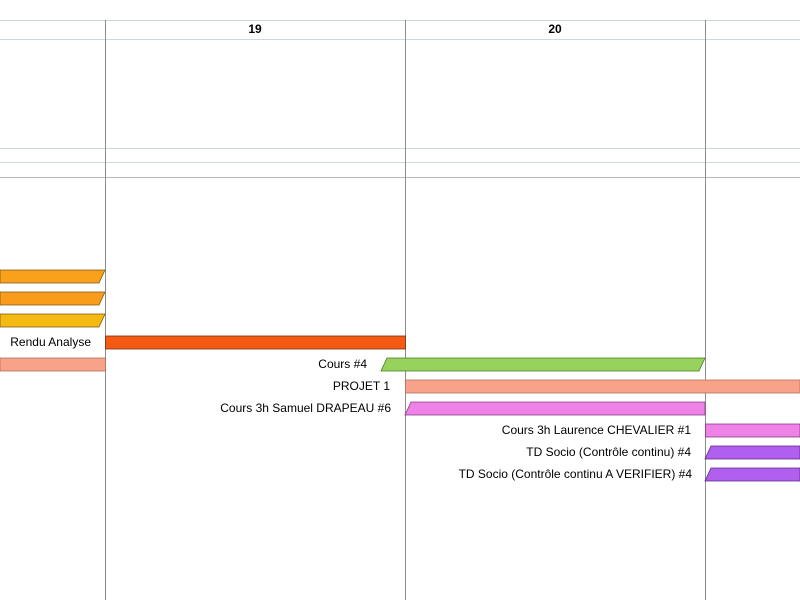 The image size is (800, 600). What do you see at coordinates (400, 20) in the screenshot?
I see `header-top-border` at bounding box center [400, 20].